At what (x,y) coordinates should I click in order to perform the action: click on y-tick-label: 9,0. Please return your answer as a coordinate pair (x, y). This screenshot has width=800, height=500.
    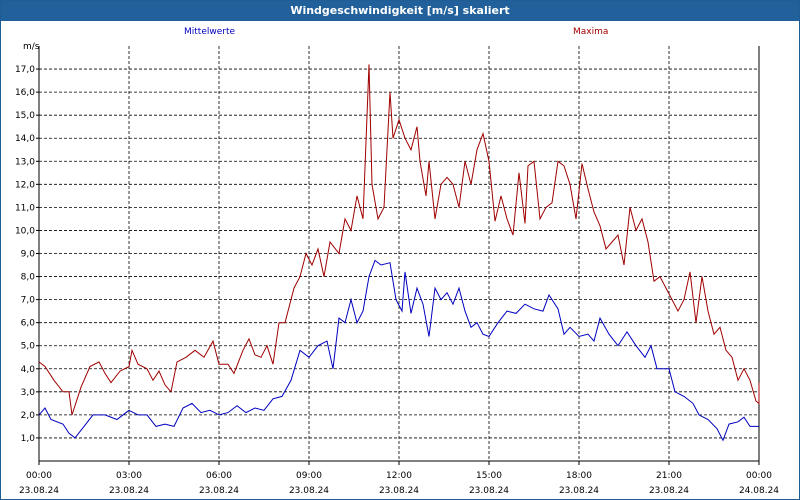
    Looking at the image, I should click on (28, 255).